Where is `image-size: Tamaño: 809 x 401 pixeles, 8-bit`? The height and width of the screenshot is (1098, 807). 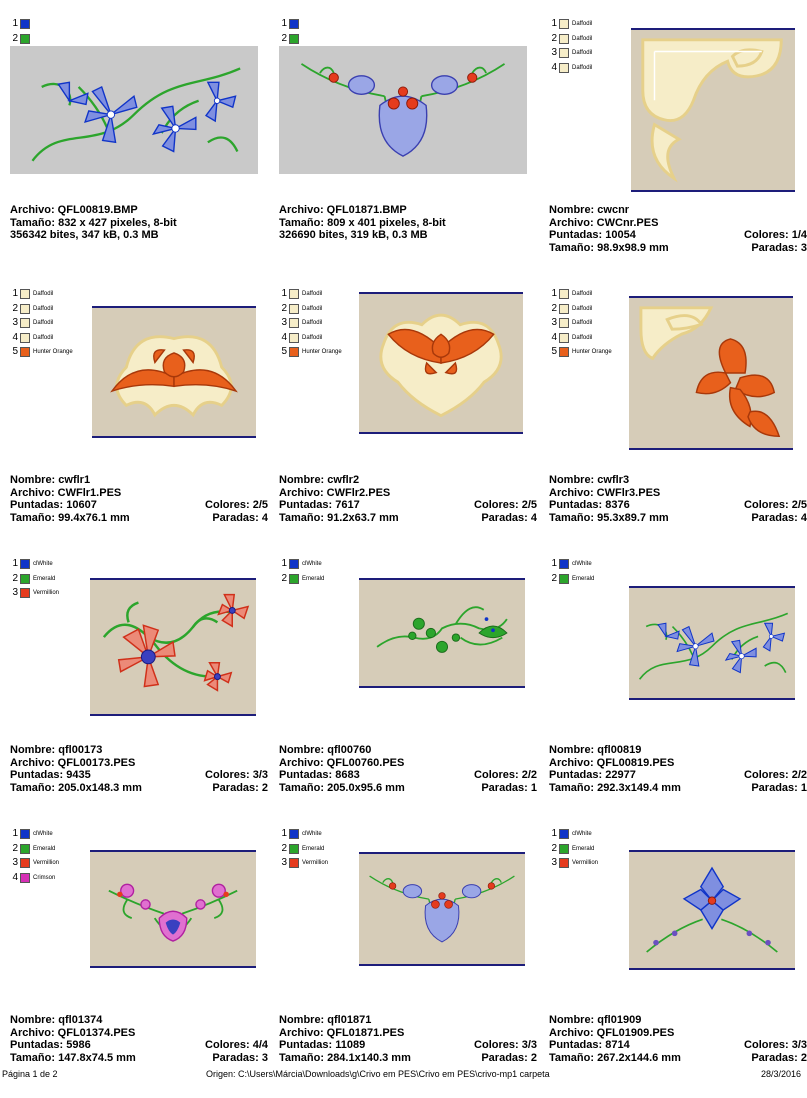 image-size: Tamaño: 809 x 401 pixeles, 8-bit is located at coordinates (362, 222).